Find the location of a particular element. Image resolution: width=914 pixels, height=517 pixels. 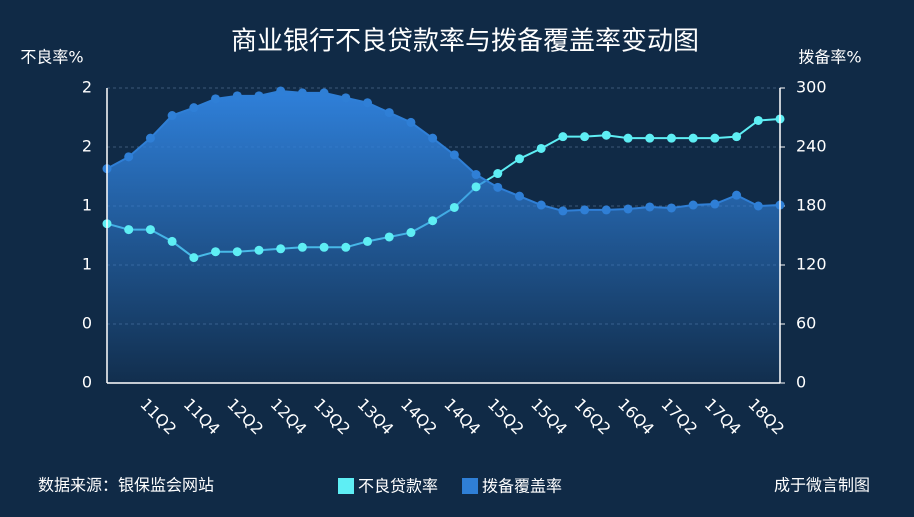

y2-tick-label: 60 is located at coordinates (806, 323).